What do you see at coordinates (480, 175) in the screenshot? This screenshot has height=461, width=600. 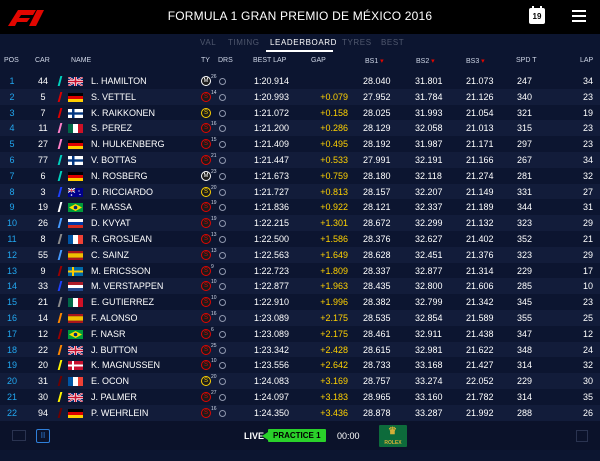 I see `best-sector-3: 21.274` at bounding box center [480, 175].